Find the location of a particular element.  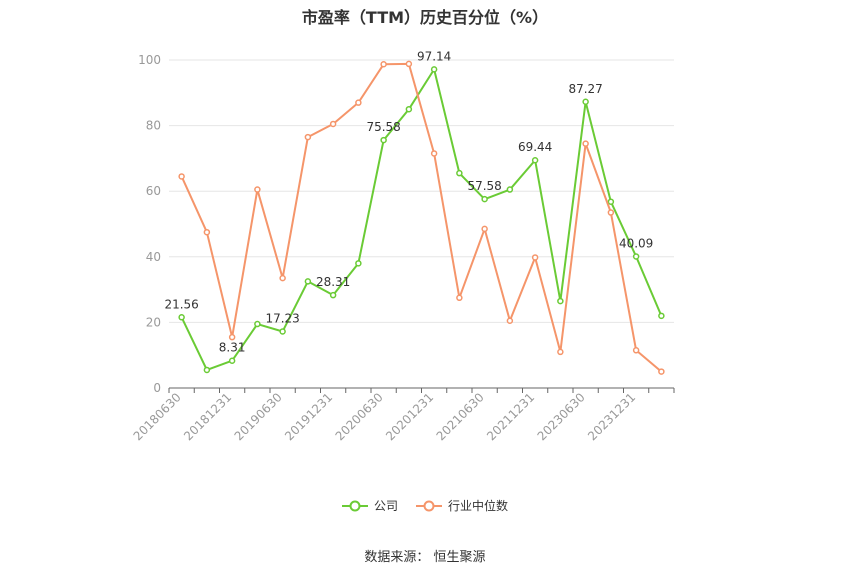

data-label: 97.14 is located at coordinates (434, 56).